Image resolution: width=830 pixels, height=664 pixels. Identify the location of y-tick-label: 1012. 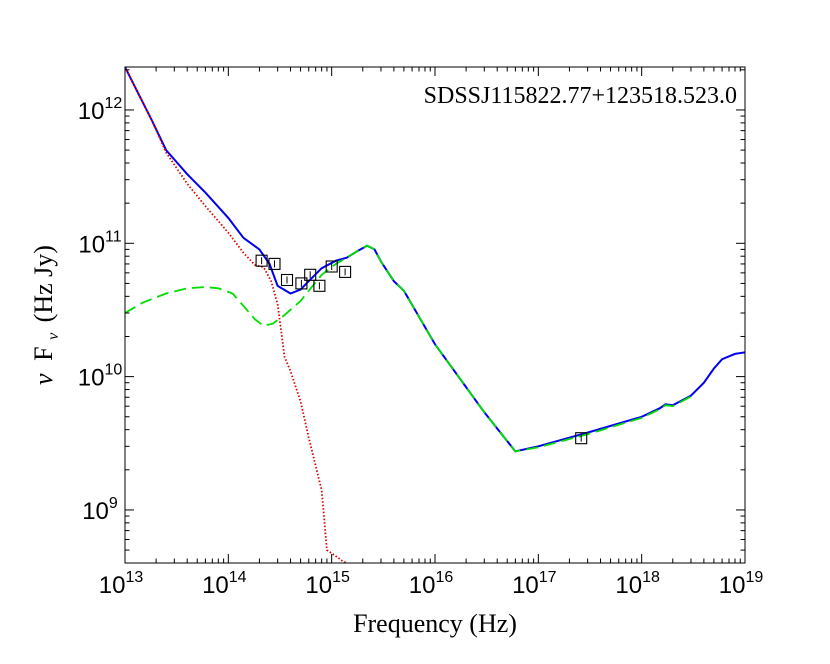
(100, 110).